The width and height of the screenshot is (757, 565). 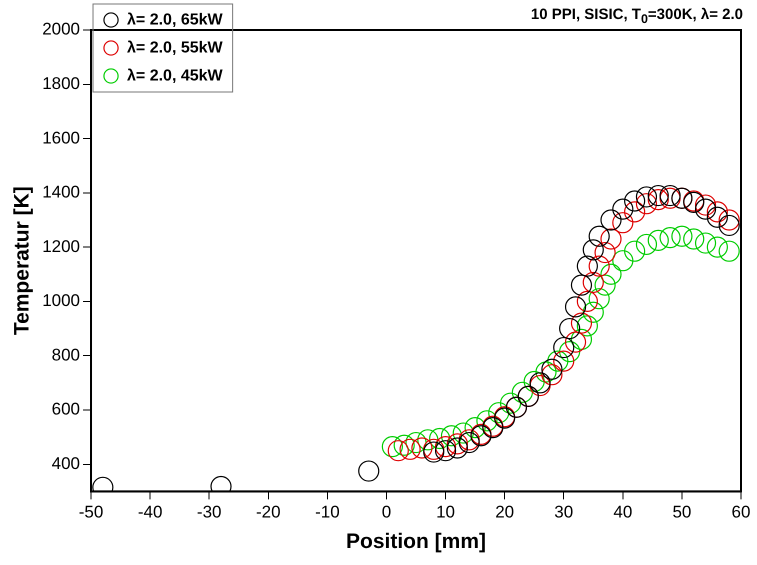 What do you see at coordinates (387, 512) in the screenshot?
I see `x-tick-label: 0` at bounding box center [387, 512].